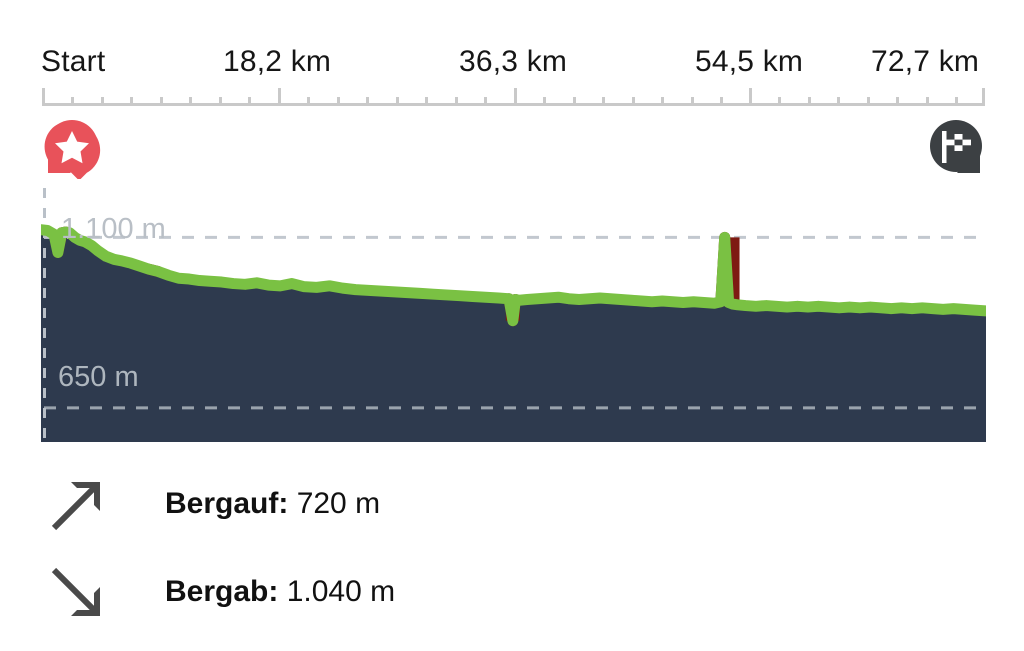 This screenshot has height=651, width=1024. I want to click on axis-label-3: 54,5 km, so click(749, 61).